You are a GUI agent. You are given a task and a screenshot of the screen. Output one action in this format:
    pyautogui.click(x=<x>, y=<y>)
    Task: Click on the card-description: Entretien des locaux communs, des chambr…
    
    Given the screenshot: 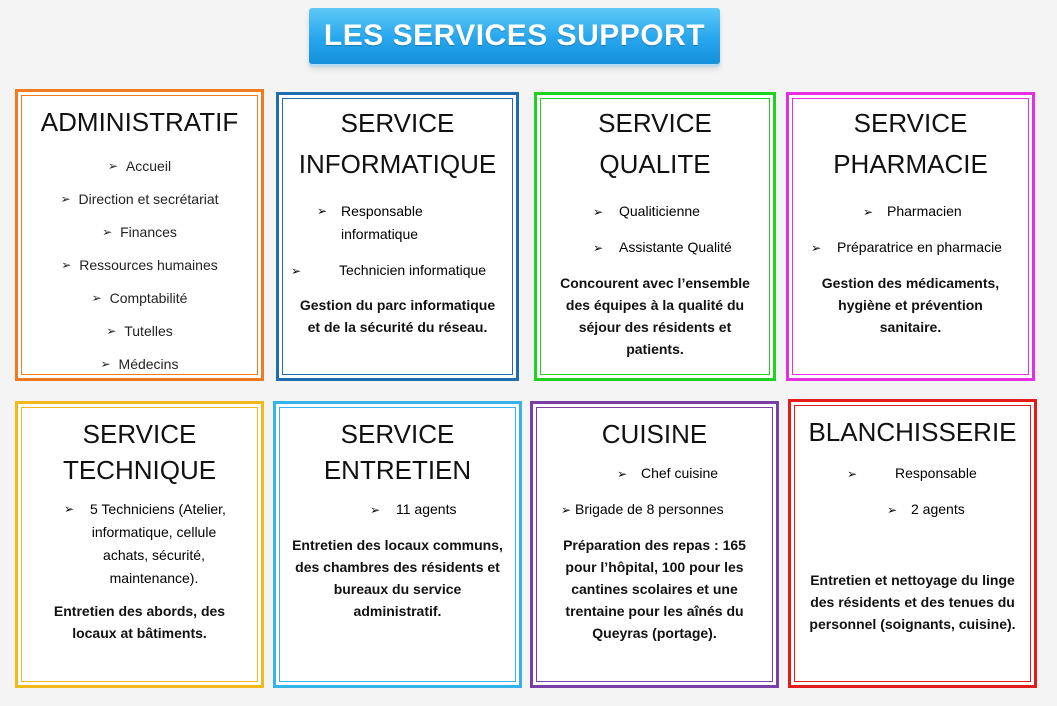 What is the action you would take?
    pyautogui.click(x=397, y=578)
    